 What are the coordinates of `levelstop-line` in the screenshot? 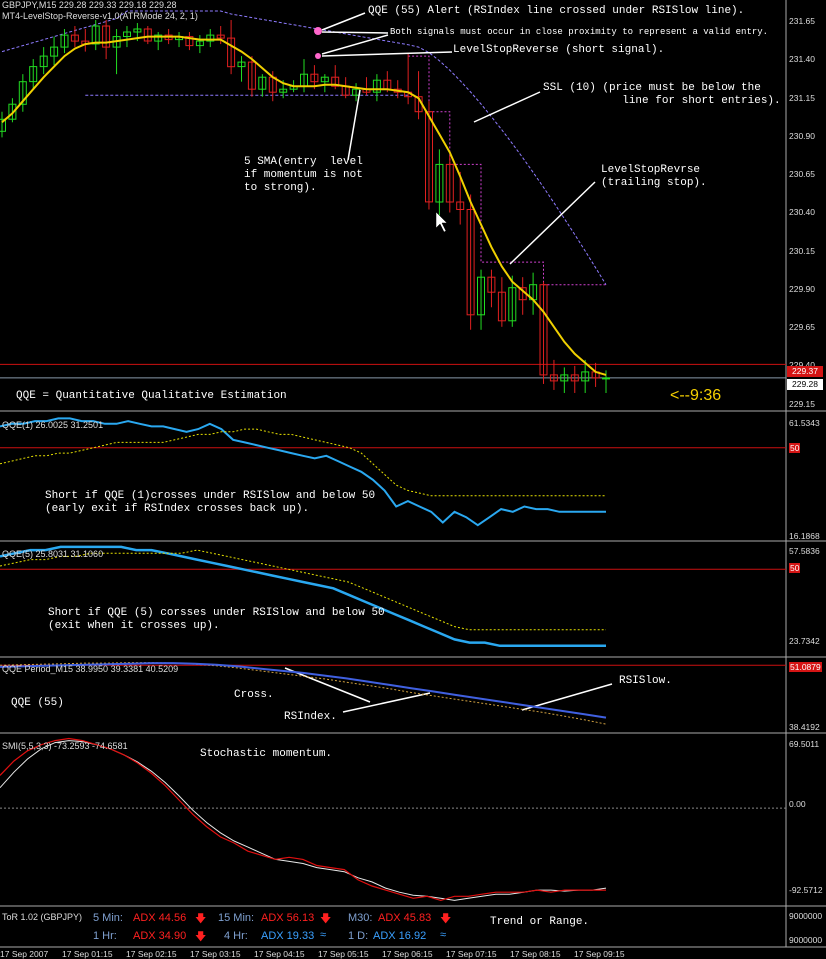 It's located at (507, 170).